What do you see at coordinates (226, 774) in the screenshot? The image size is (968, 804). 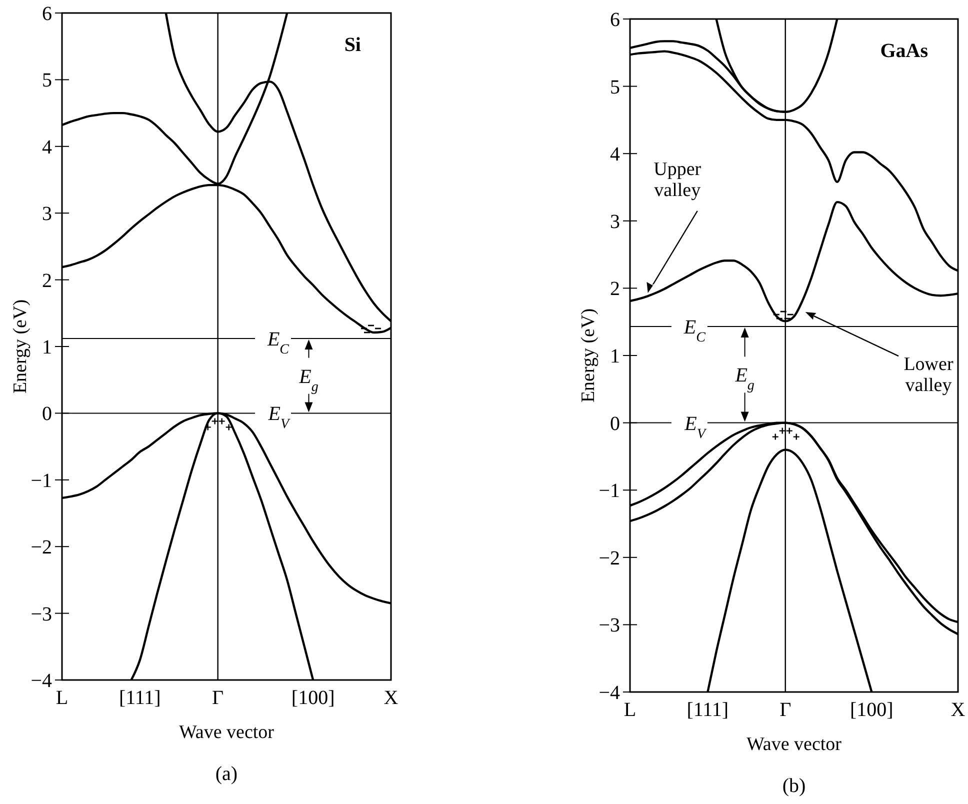 I see `text: (a)` at bounding box center [226, 774].